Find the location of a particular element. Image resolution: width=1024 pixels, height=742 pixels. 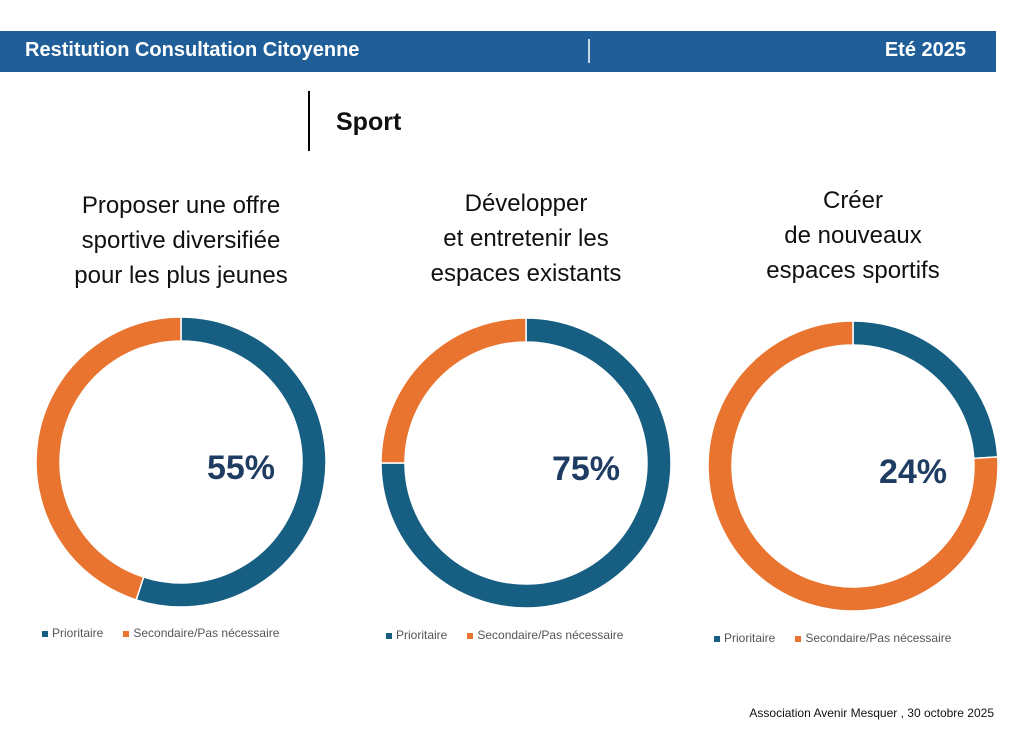

chart-title-line: et entretenir les is located at coordinates (526, 238).